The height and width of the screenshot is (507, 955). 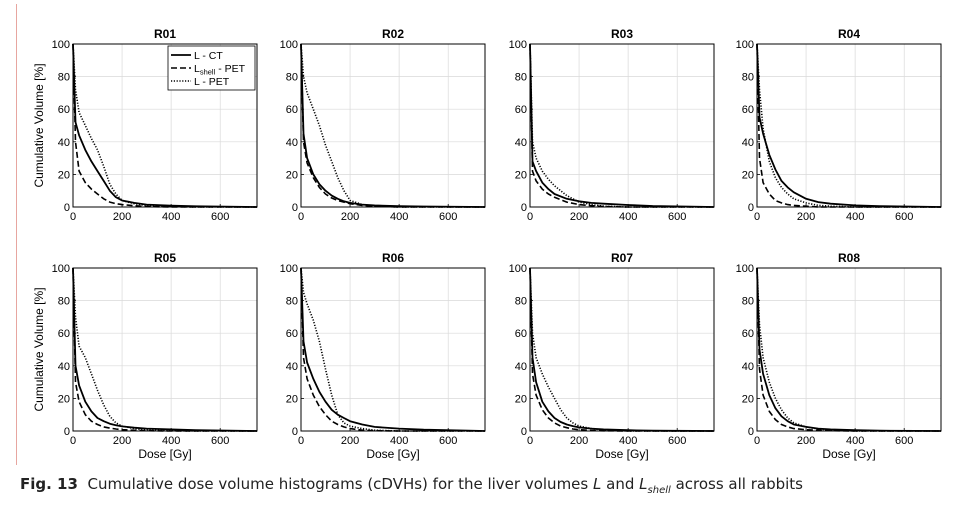 I want to click on chart-title: R08, so click(x=849, y=258).